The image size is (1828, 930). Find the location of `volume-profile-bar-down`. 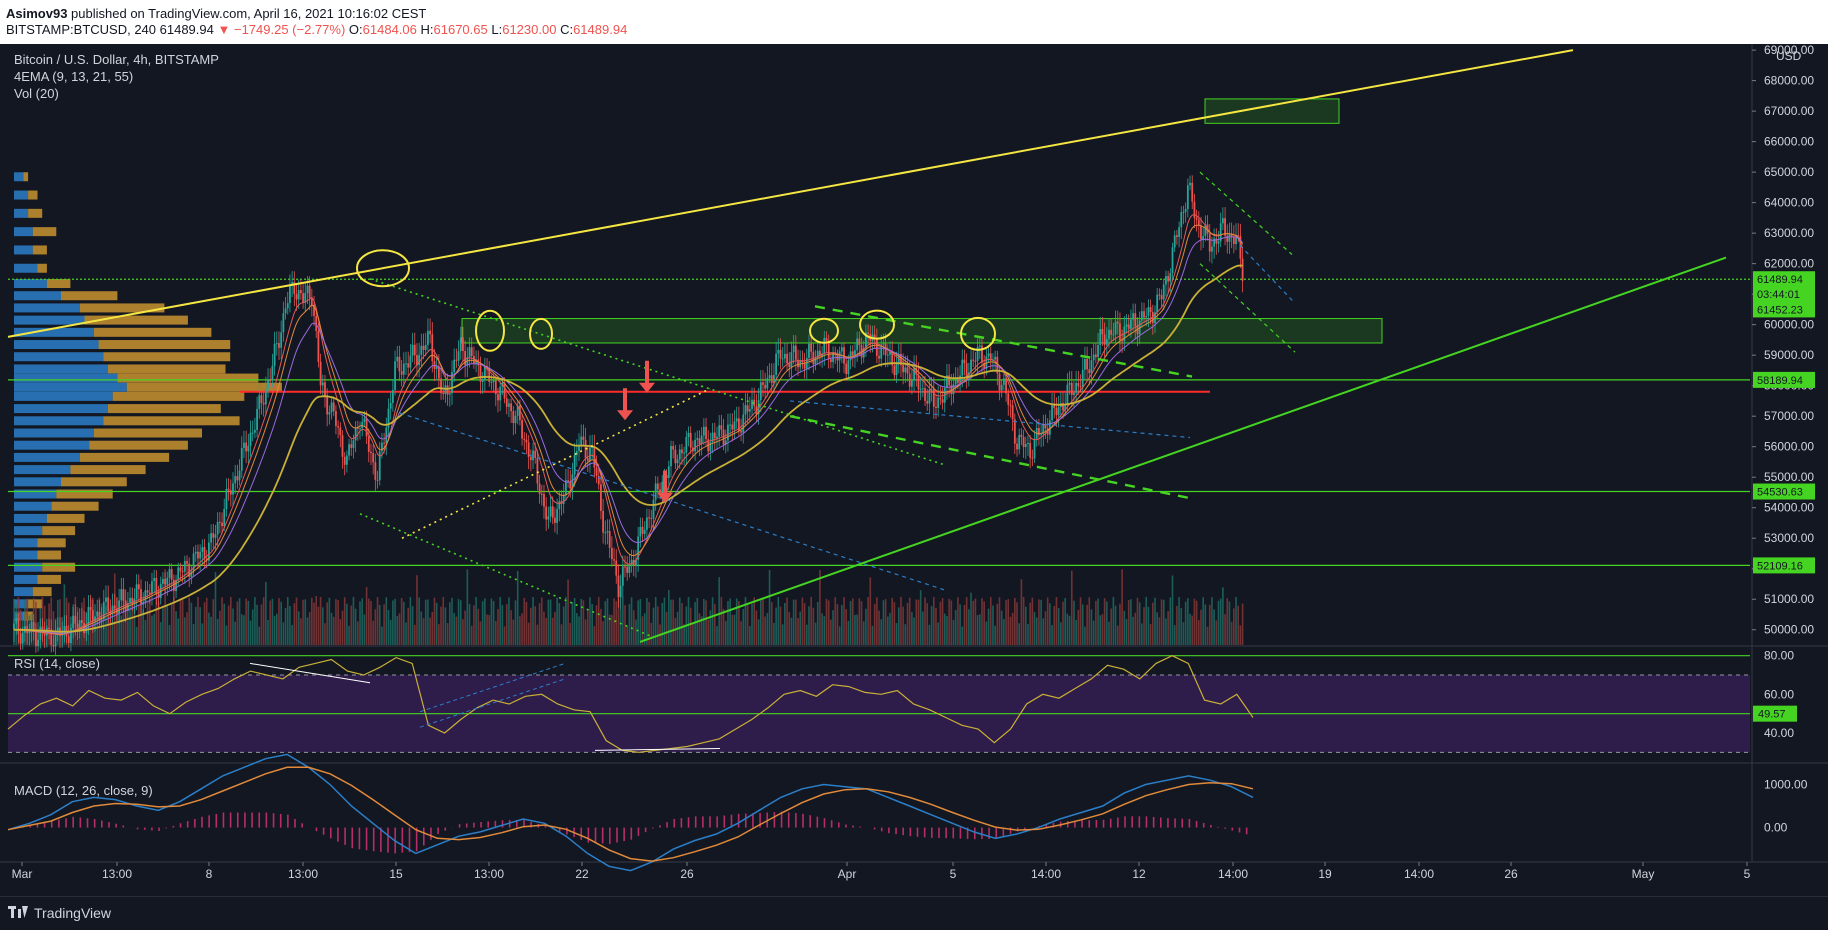

volume-profile-bar-down is located at coordinates (52, 542).